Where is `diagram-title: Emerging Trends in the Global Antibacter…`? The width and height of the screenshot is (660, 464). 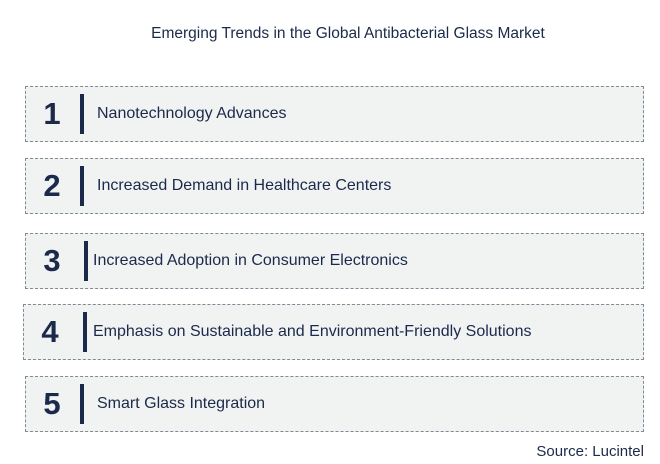 diagram-title: Emerging Trends in the Global Antibacter… is located at coordinates (348, 33).